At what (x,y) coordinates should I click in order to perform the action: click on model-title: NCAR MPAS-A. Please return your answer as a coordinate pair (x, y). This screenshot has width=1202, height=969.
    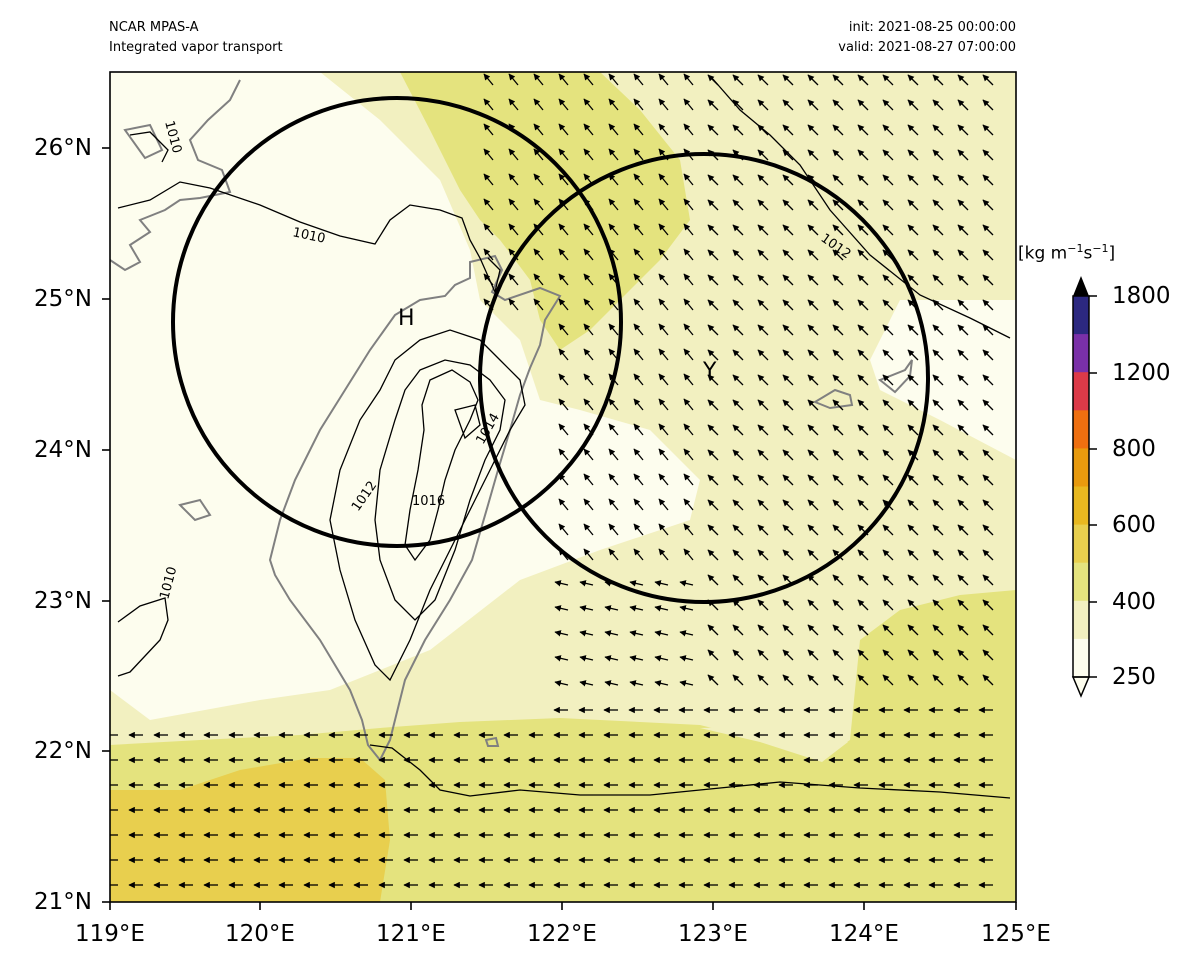
    Looking at the image, I should click on (154, 27).